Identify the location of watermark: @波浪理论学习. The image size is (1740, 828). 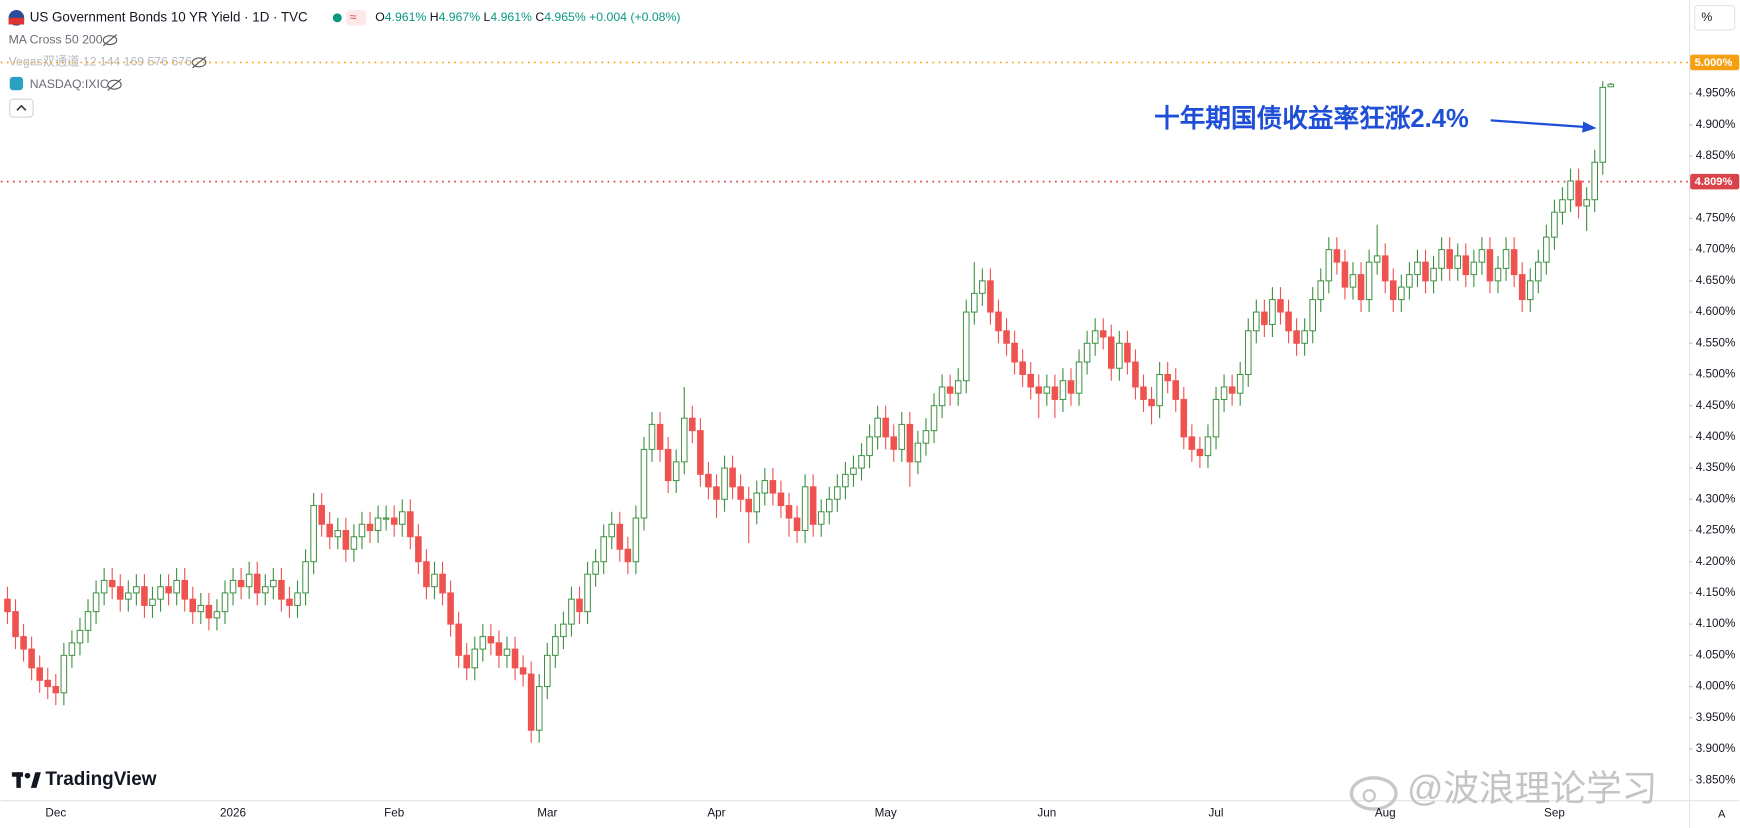
(1532, 789).